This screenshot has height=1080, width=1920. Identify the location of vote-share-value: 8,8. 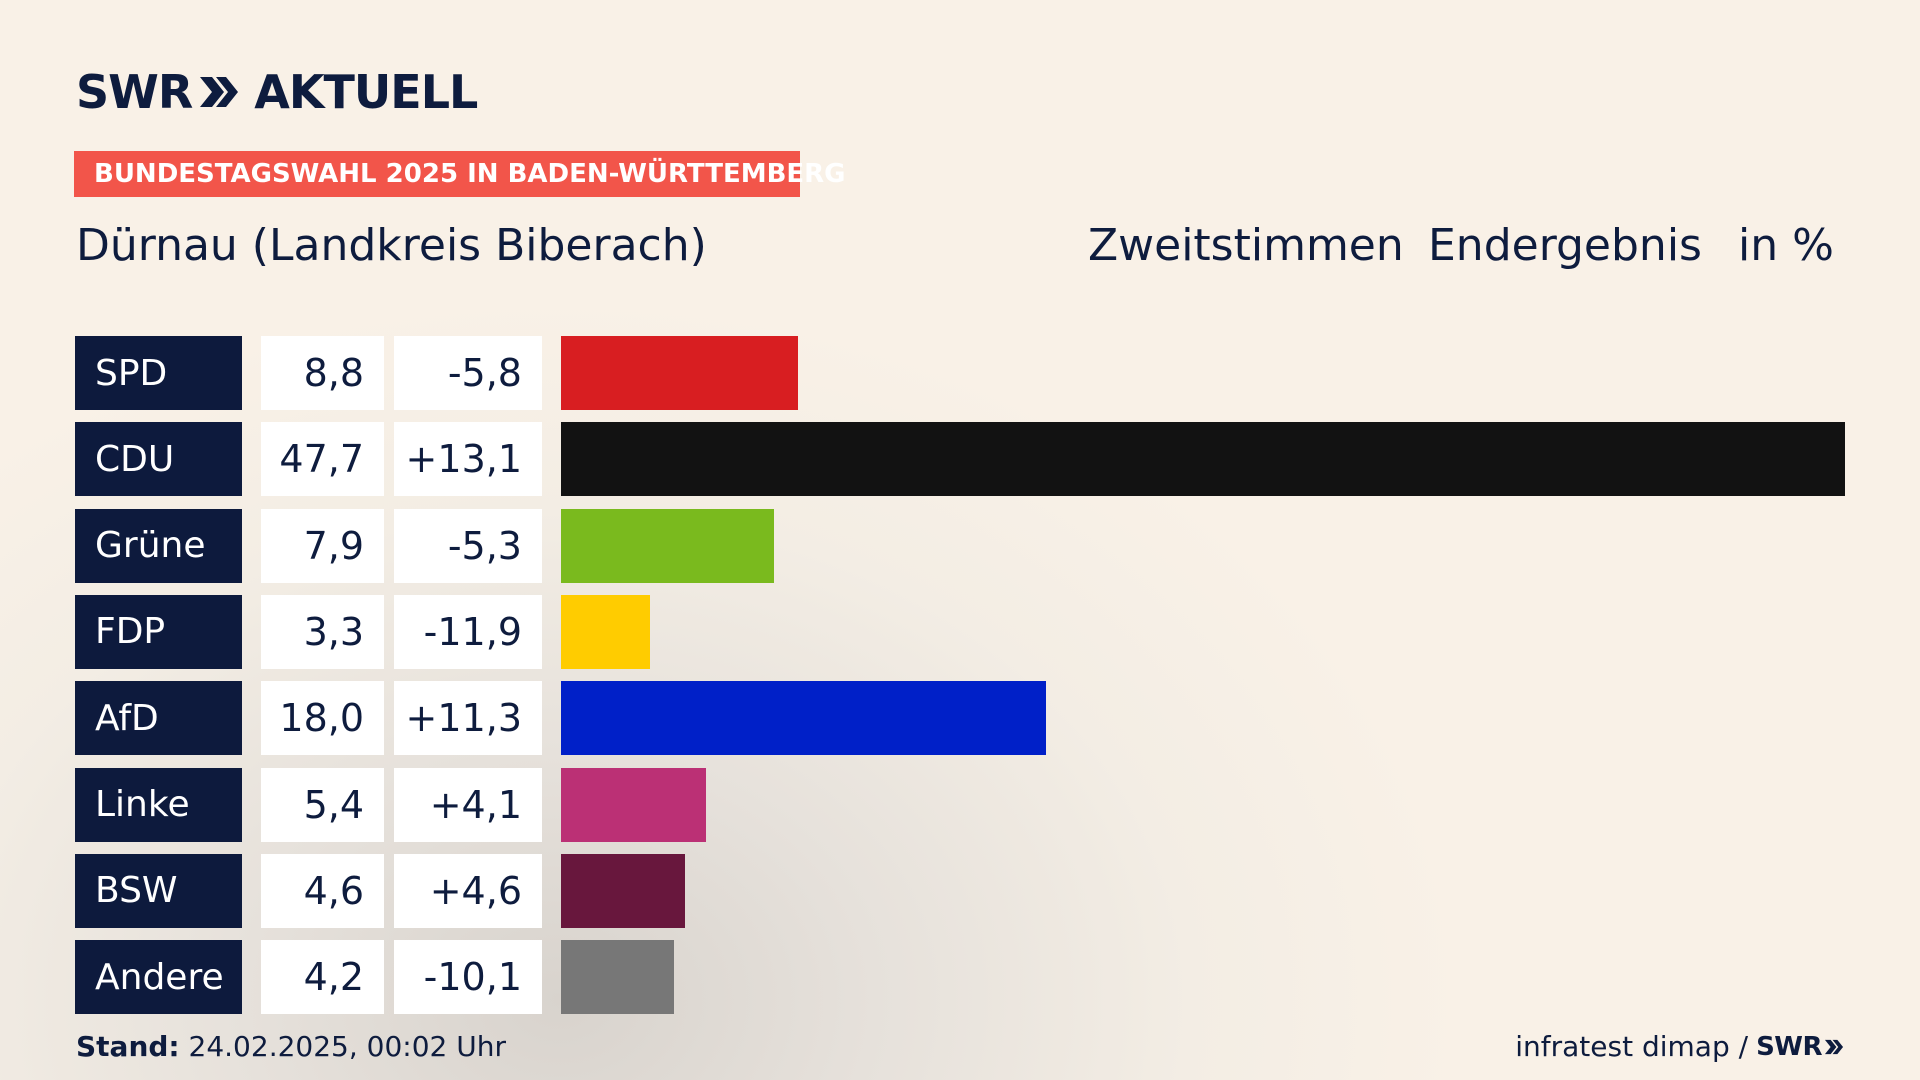
(322, 373).